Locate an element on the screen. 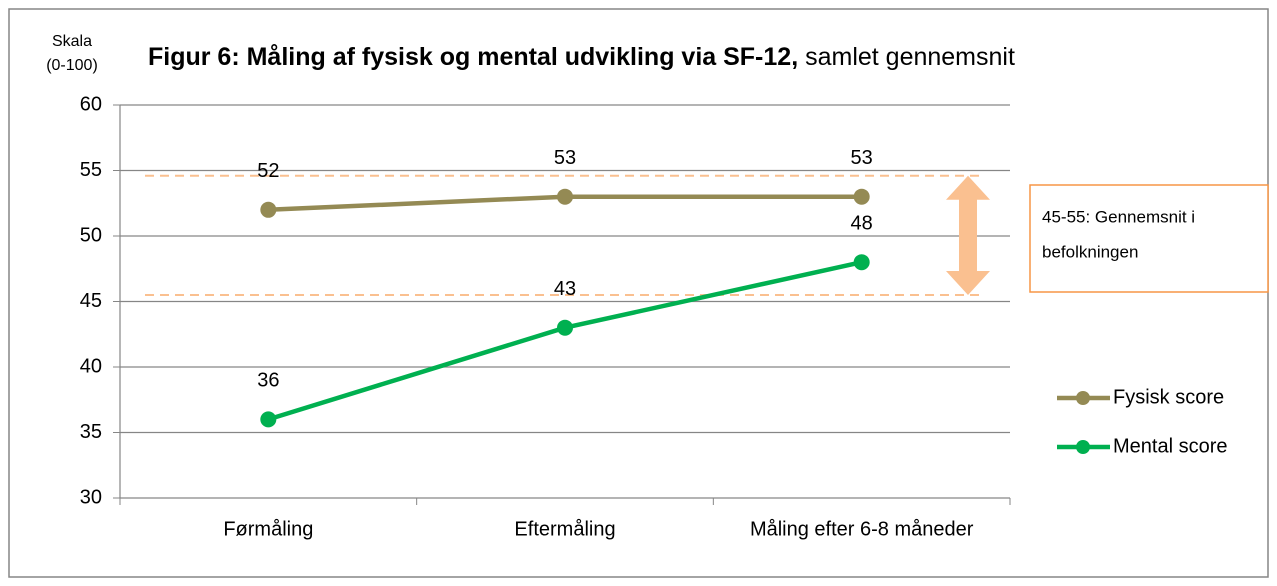 Image resolution: width=1277 pixels, height=586 pixels. annotation: 45-55: Gennemsnit i is located at coordinates (1118, 216).